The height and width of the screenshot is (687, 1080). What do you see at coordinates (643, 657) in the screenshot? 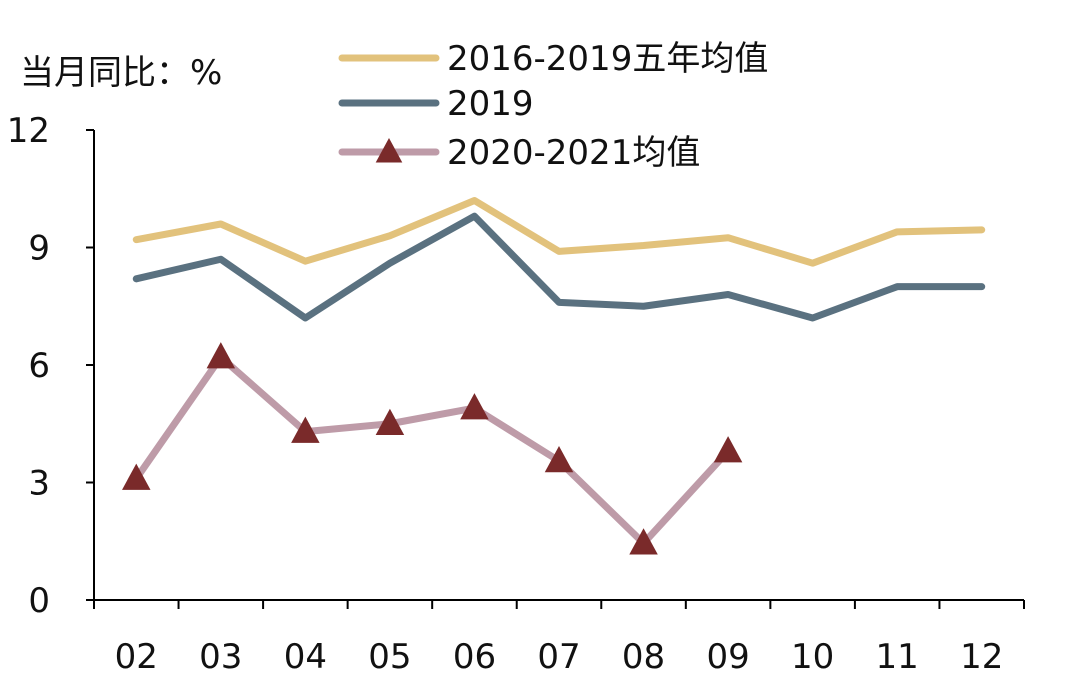
I see `x-tick-label: 08` at bounding box center [643, 657].